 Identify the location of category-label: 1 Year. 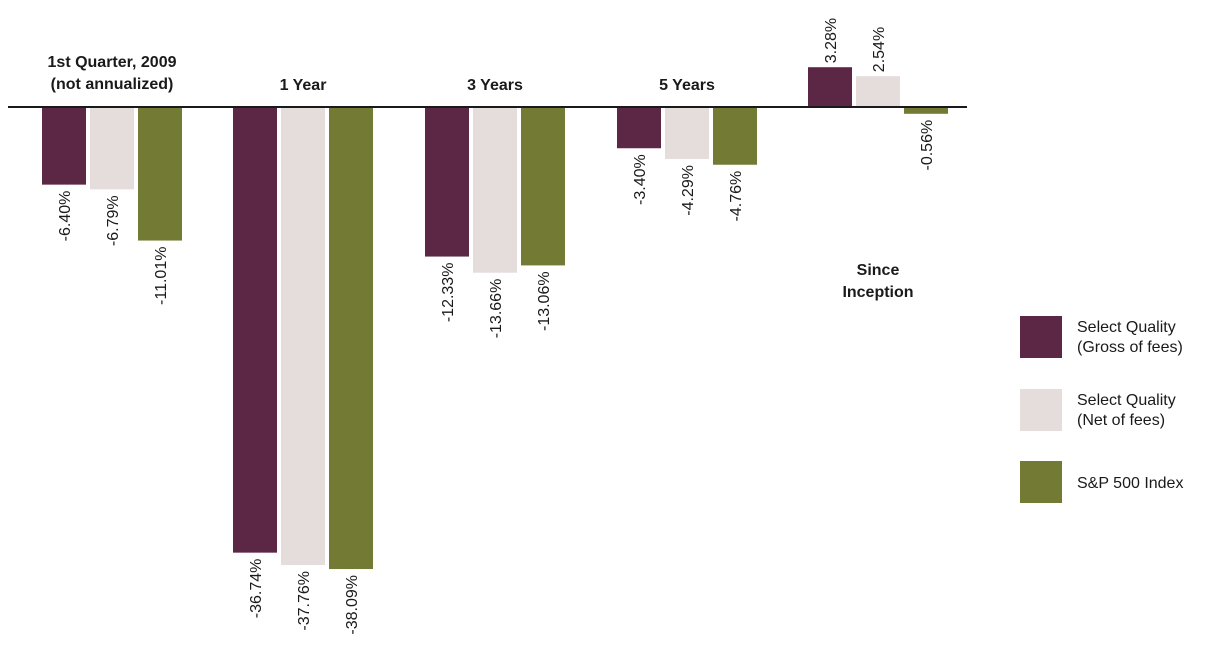
(303, 85).